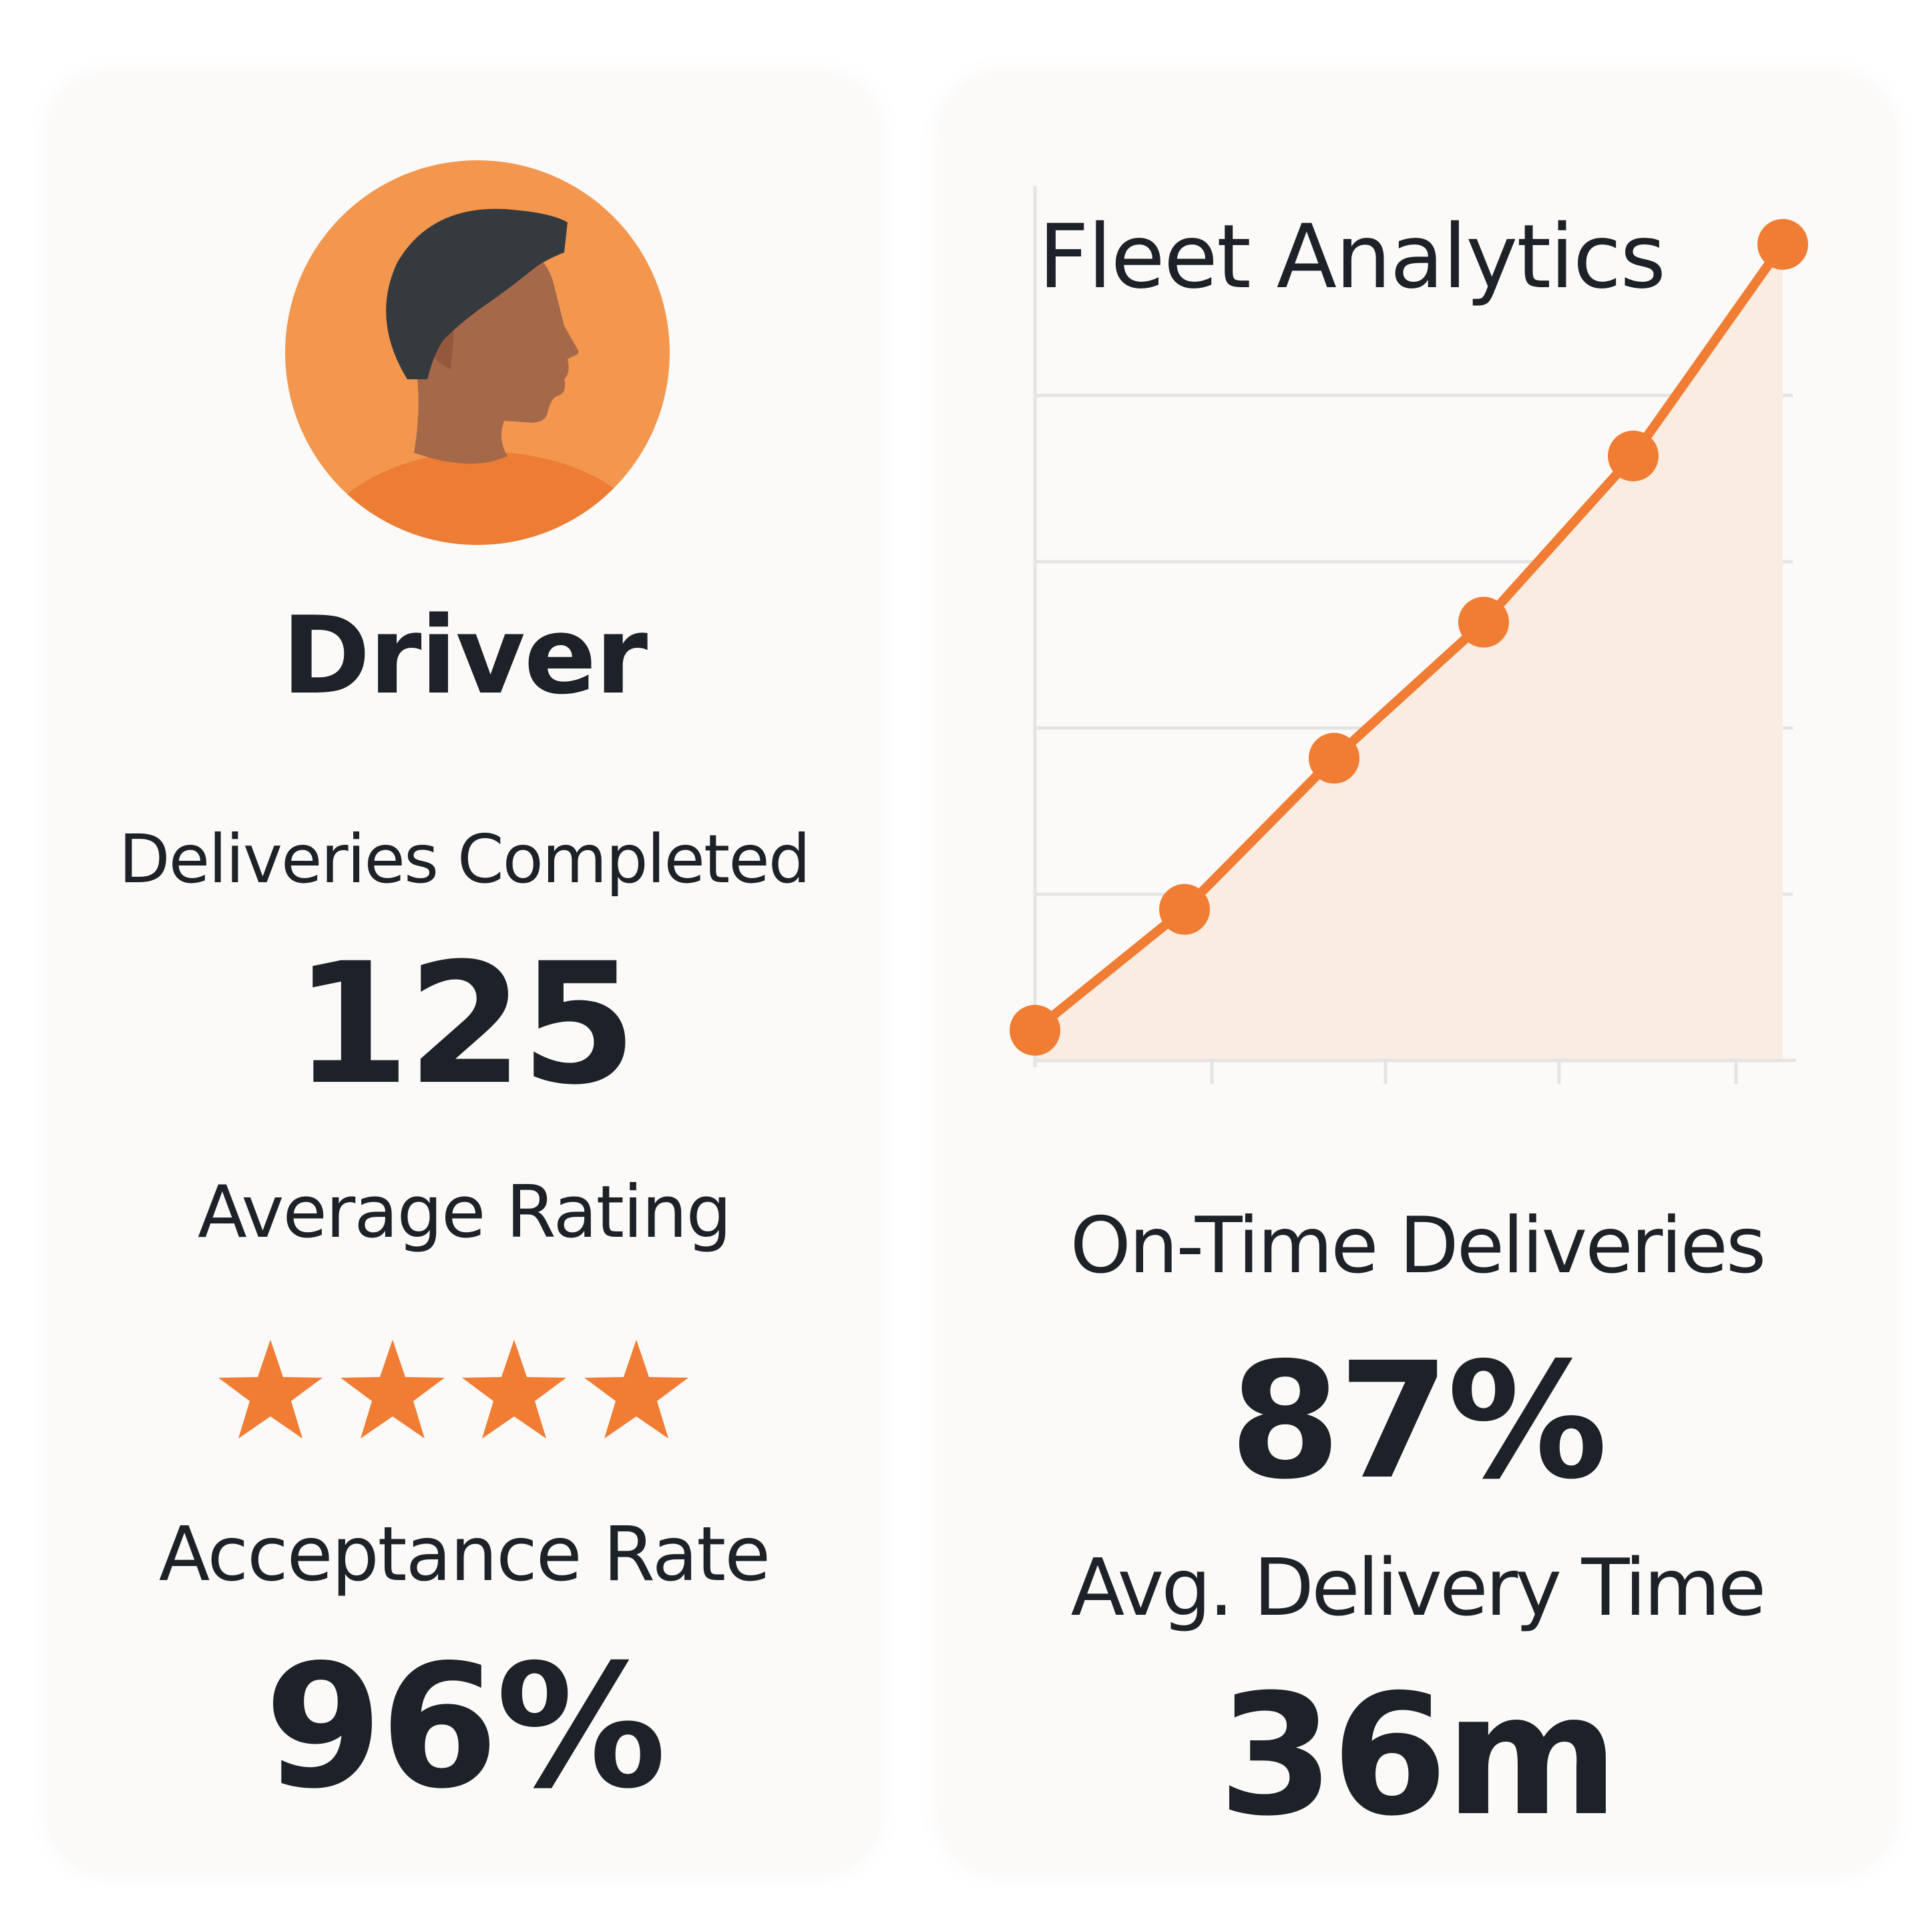  Describe the element at coordinates (465, 1727) in the screenshot. I see `acceptance-rate-value: 96%` at that location.